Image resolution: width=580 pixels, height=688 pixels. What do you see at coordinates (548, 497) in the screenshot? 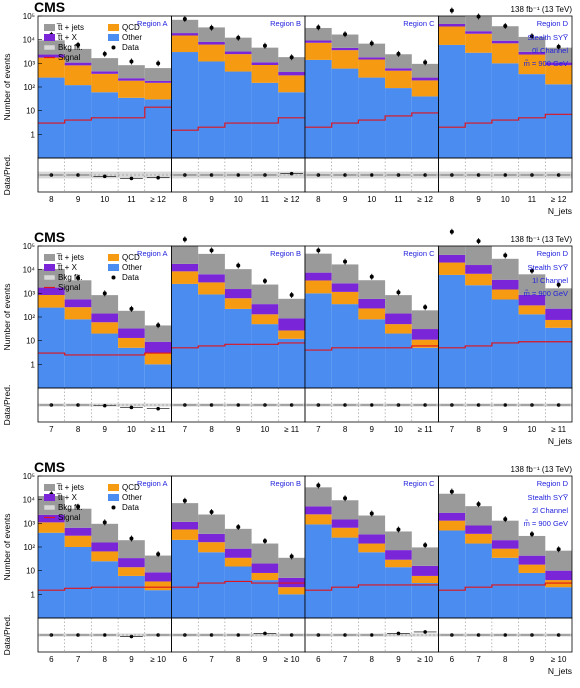
I see `signal-model-label: Stealth SYY̅` at bounding box center [548, 497].